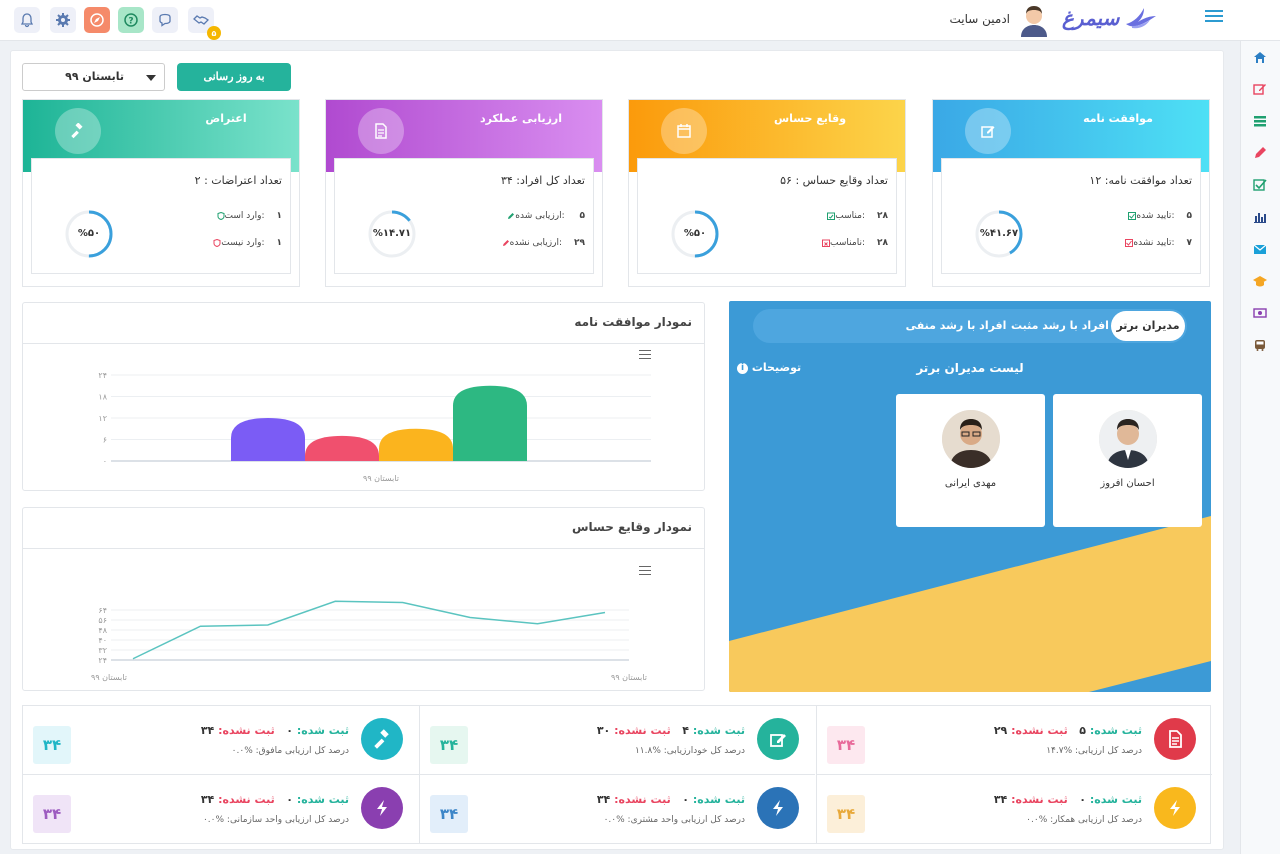  What do you see at coordinates (1159, 216) in the screenshot?
I see `card-row-approved: تایید شده: ۵` at bounding box center [1159, 216].